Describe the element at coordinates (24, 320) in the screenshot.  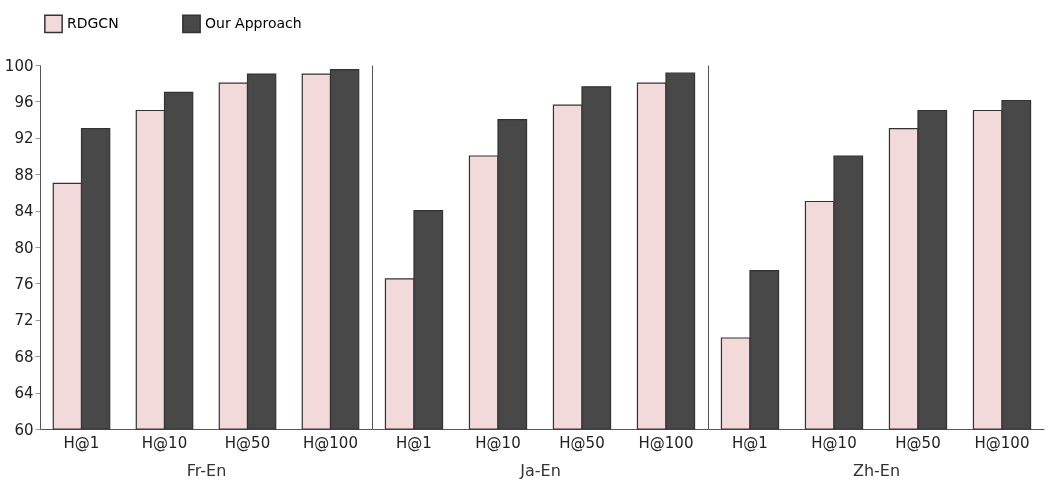
I see `y-tick-label: 72` at that location.